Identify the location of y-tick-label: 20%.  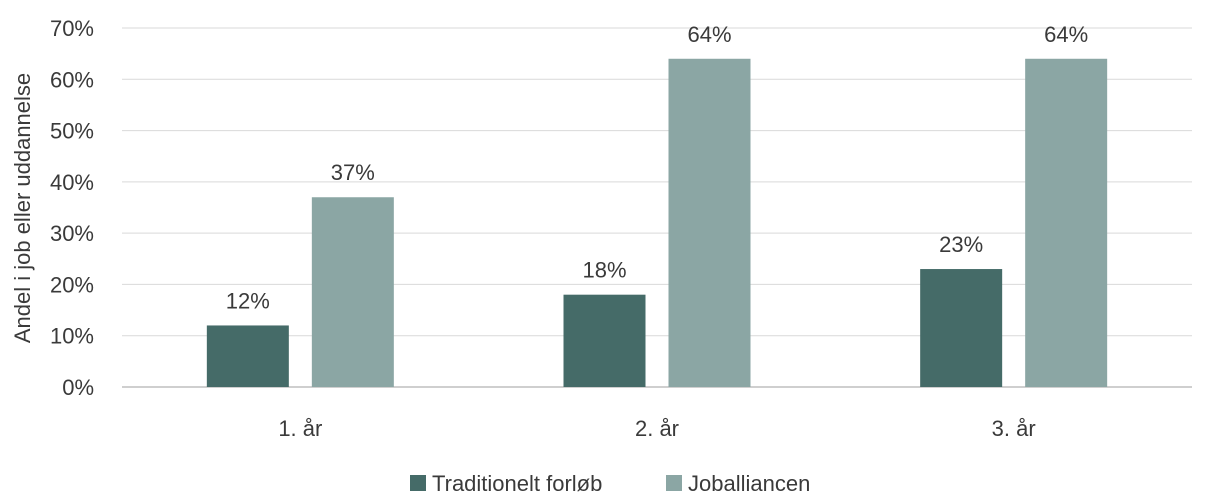
(72, 284).